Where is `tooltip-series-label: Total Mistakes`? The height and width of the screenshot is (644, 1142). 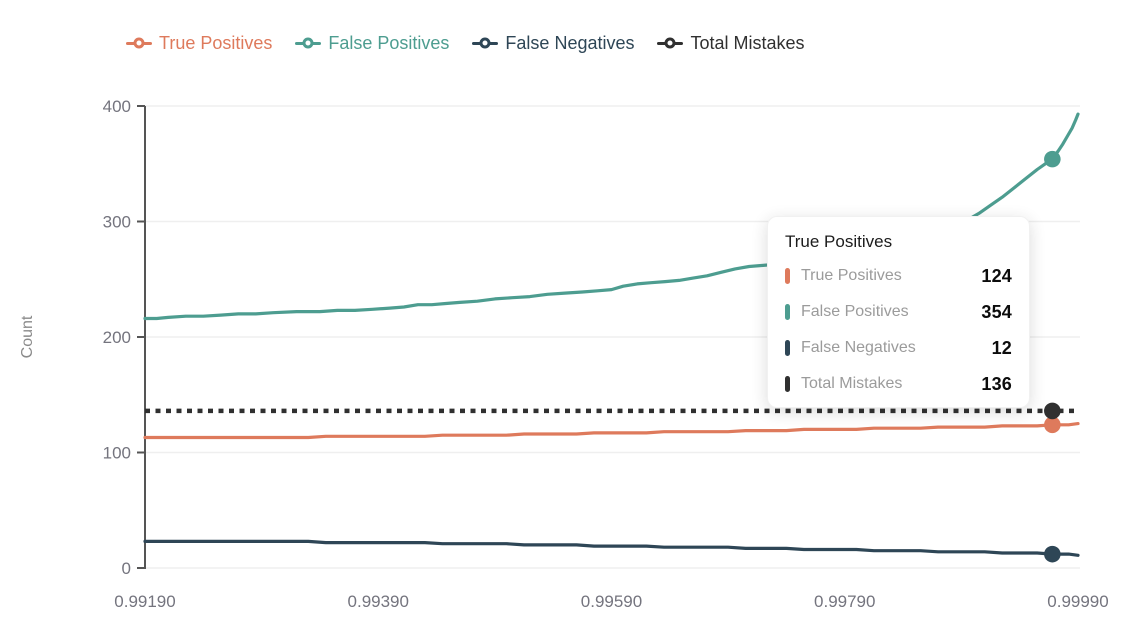
tooltip-series-label: Total Mistakes is located at coordinates (852, 383).